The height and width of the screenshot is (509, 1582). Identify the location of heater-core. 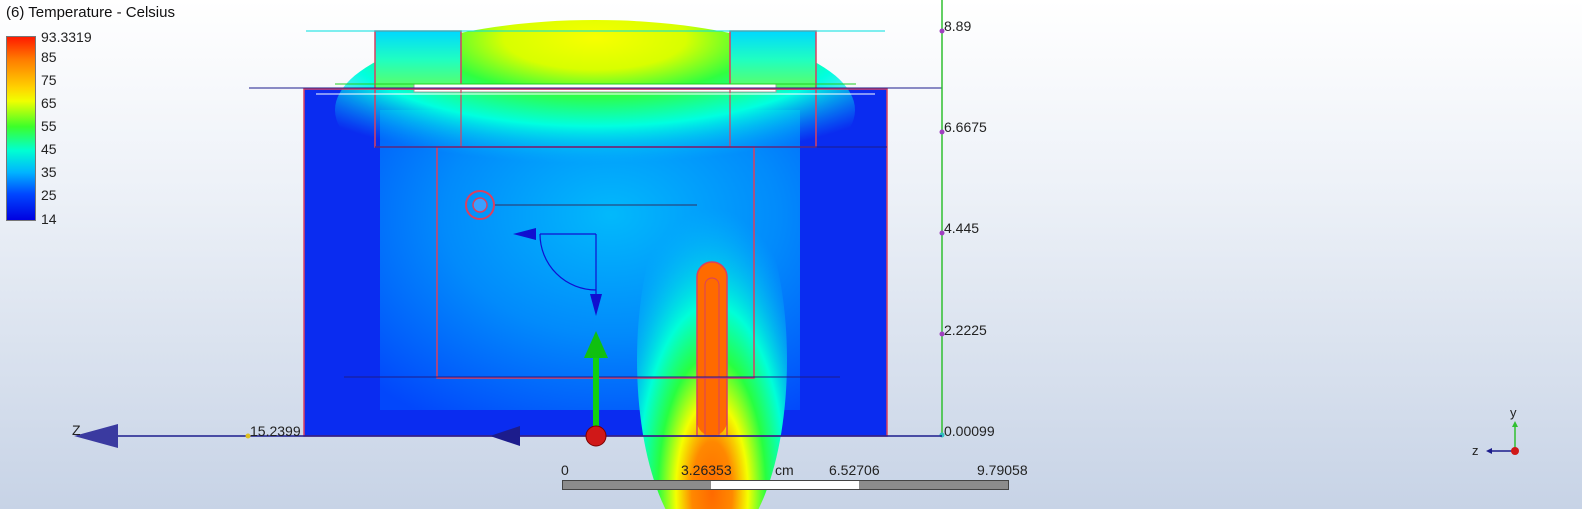
(712, 349).